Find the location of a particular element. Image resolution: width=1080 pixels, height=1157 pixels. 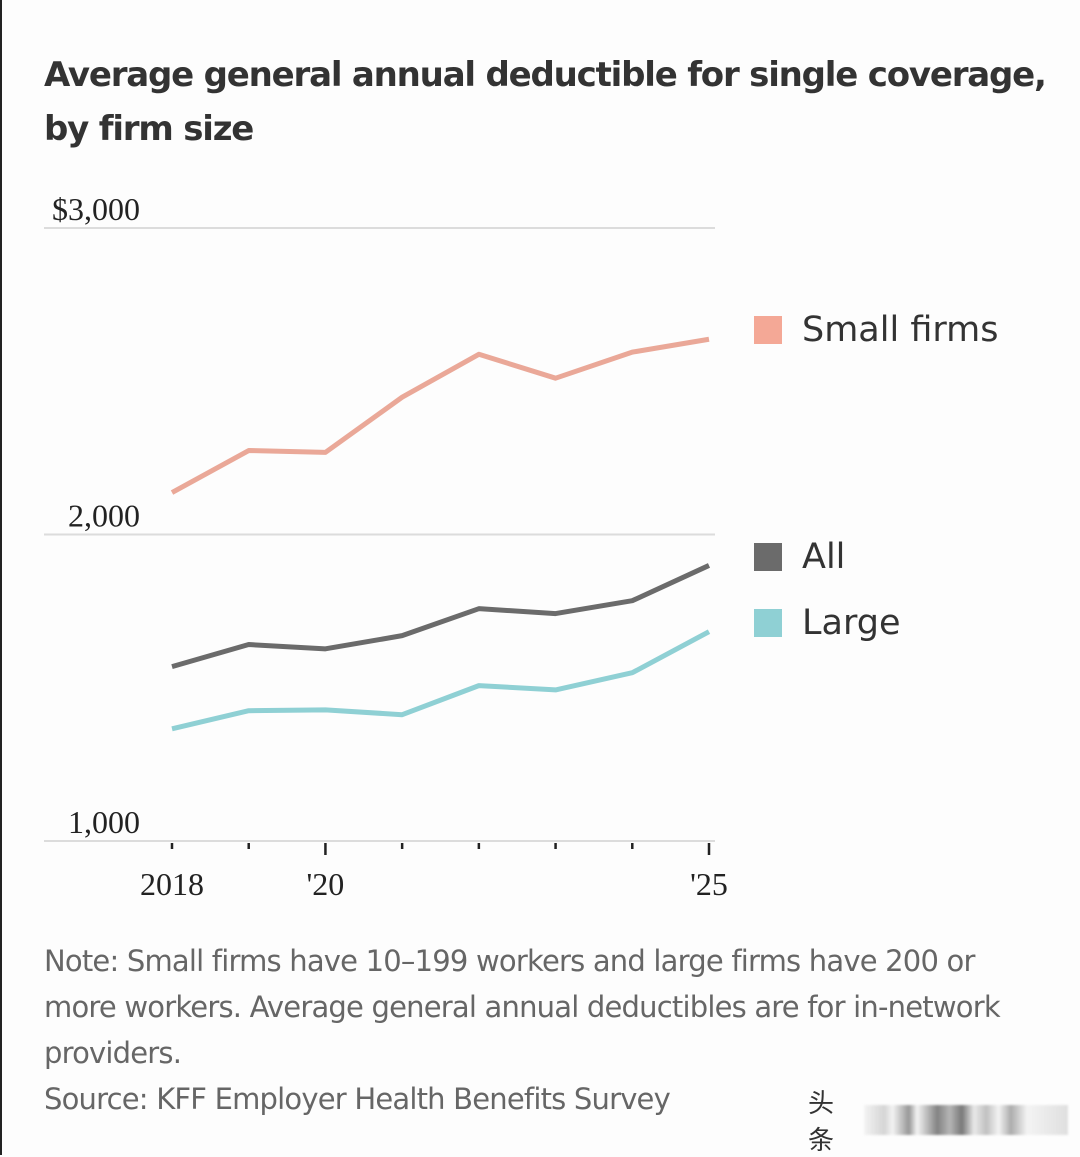

legend-swatch-small-firms is located at coordinates (768, 330).